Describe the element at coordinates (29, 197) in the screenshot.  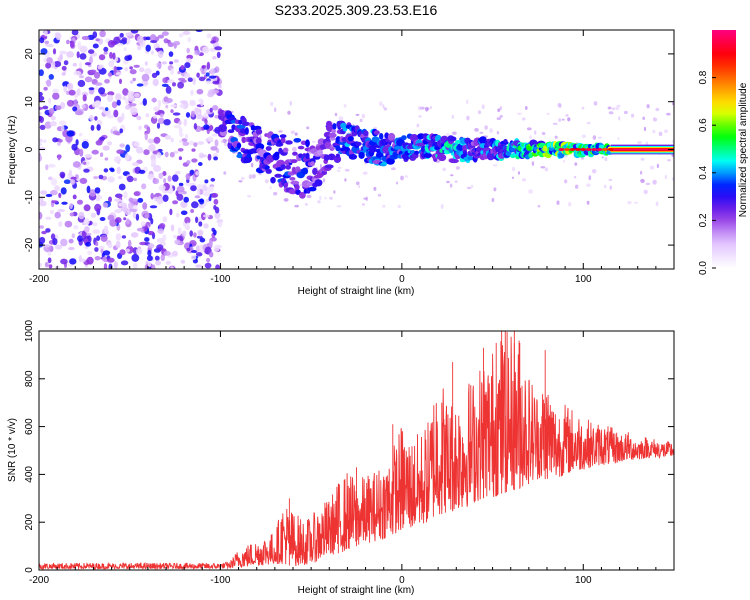
I see `y-tick-label: -10` at that location.